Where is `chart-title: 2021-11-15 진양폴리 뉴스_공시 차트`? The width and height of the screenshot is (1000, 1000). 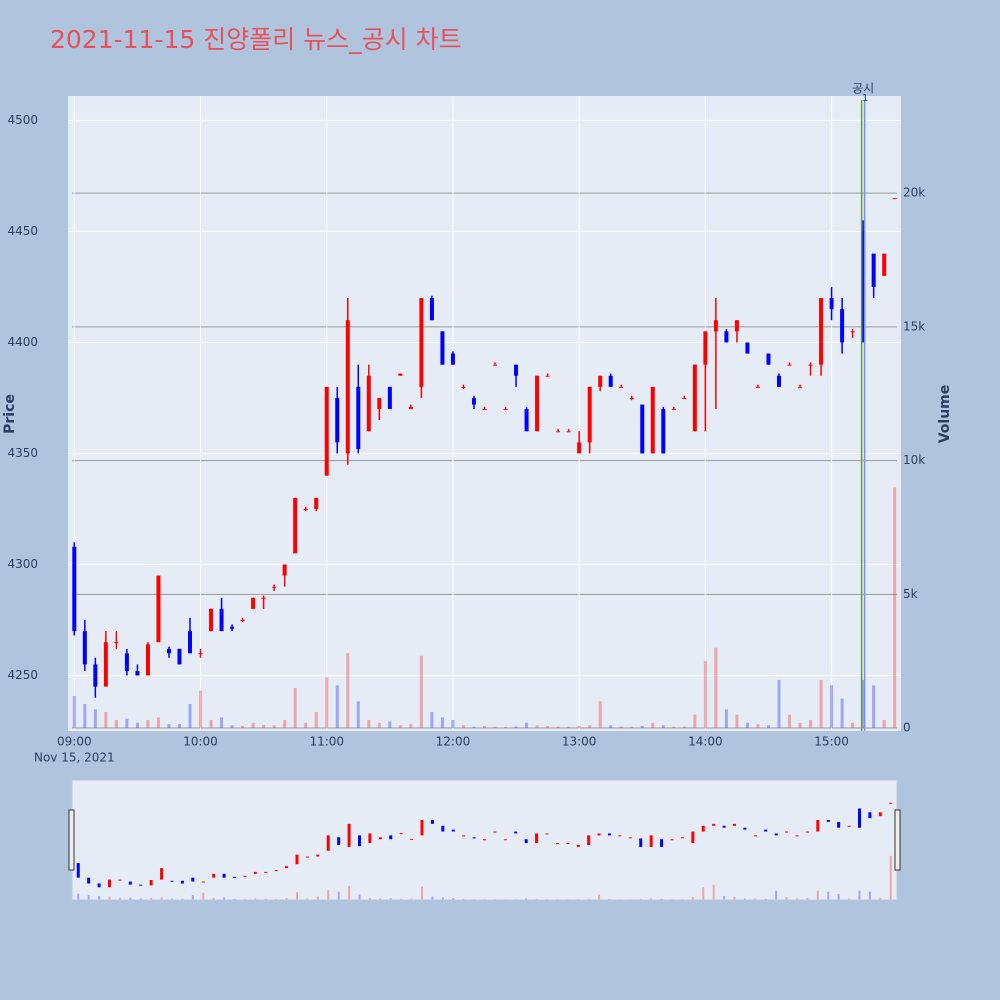
chart-title: 2021-11-15 진양폴리 뉴스_공시 차트 is located at coordinates (256, 39).